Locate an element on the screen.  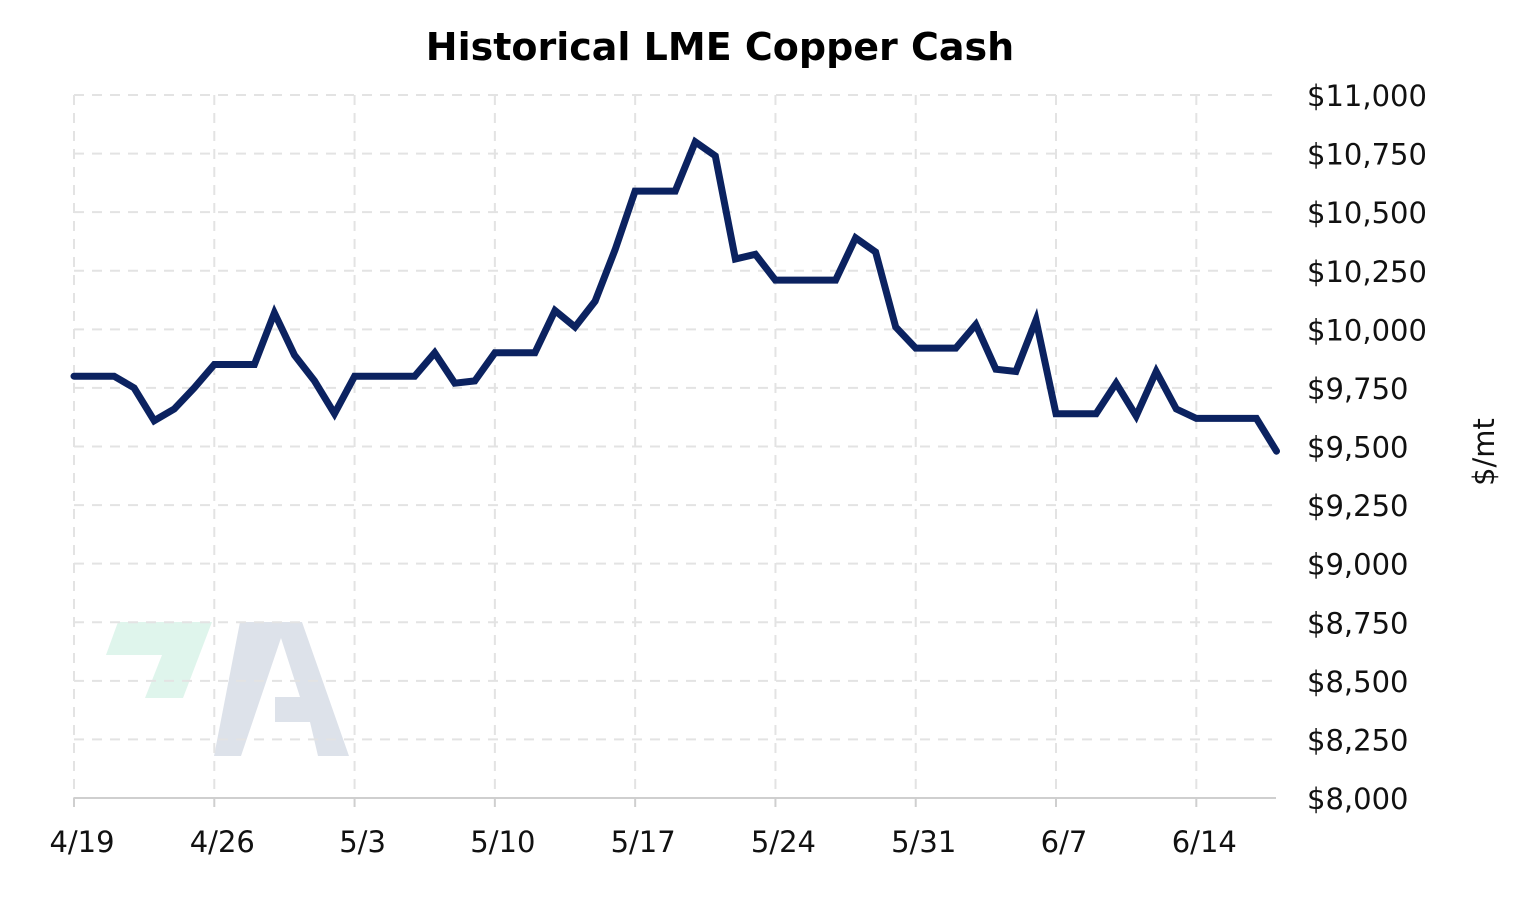
logo-gray-letter is located at coordinates (281, 689).